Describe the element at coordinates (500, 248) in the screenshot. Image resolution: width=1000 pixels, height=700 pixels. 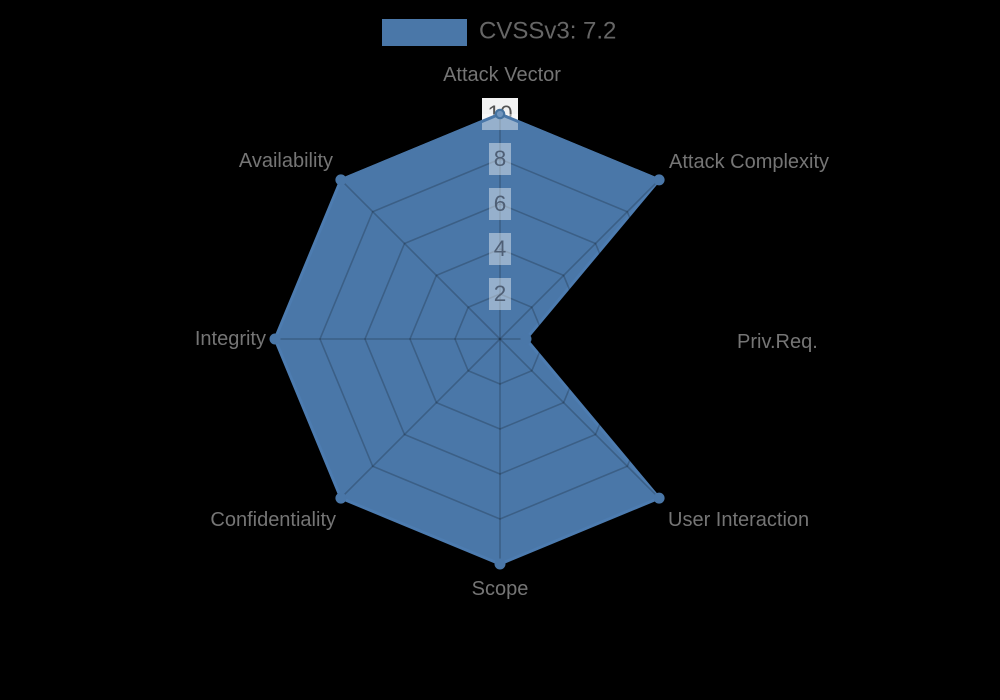
I see `svg-text: 4` at that location.